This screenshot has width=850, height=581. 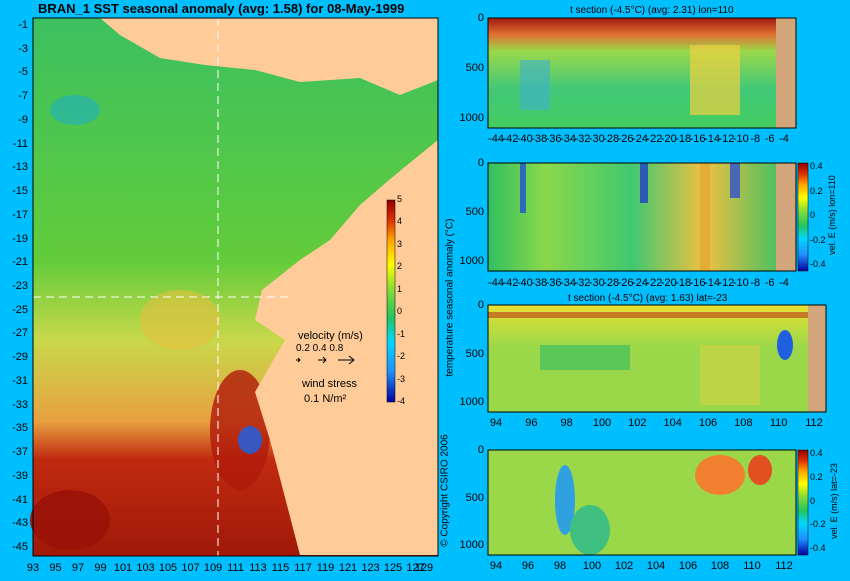 I want to click on section-x-tick: -12, so click(x=726, y=283).